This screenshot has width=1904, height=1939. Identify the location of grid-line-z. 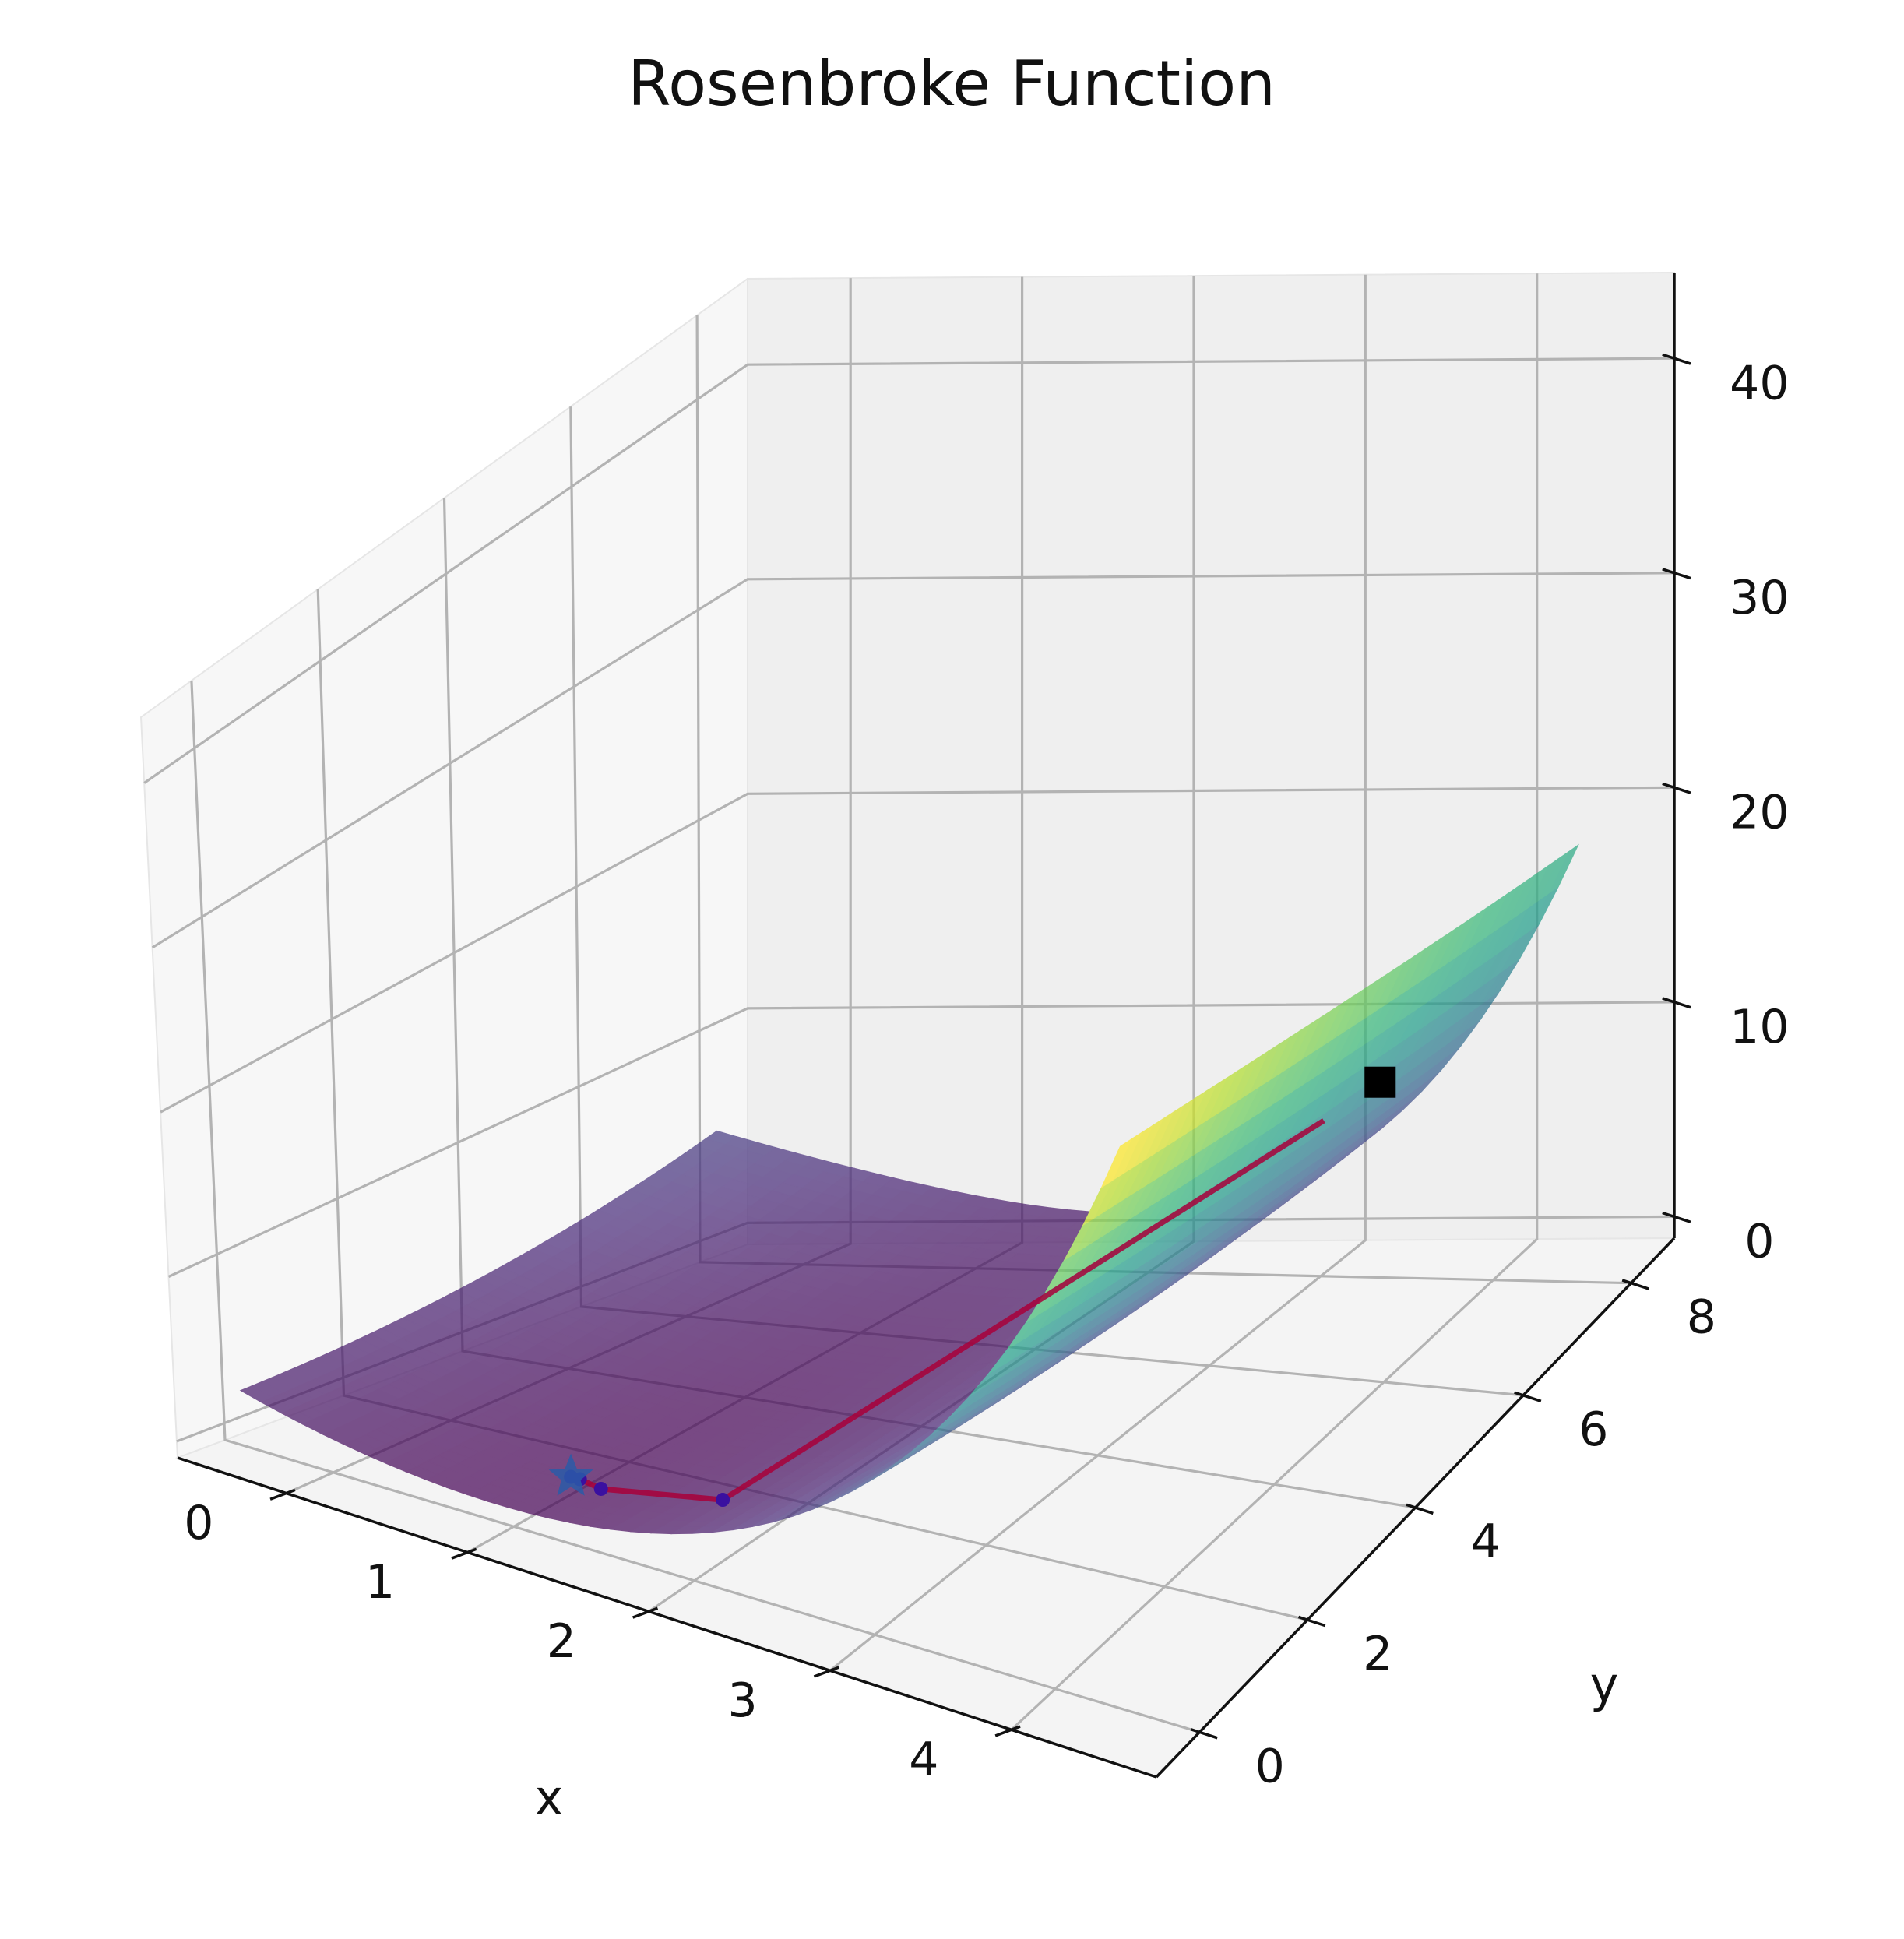
(917, 950).